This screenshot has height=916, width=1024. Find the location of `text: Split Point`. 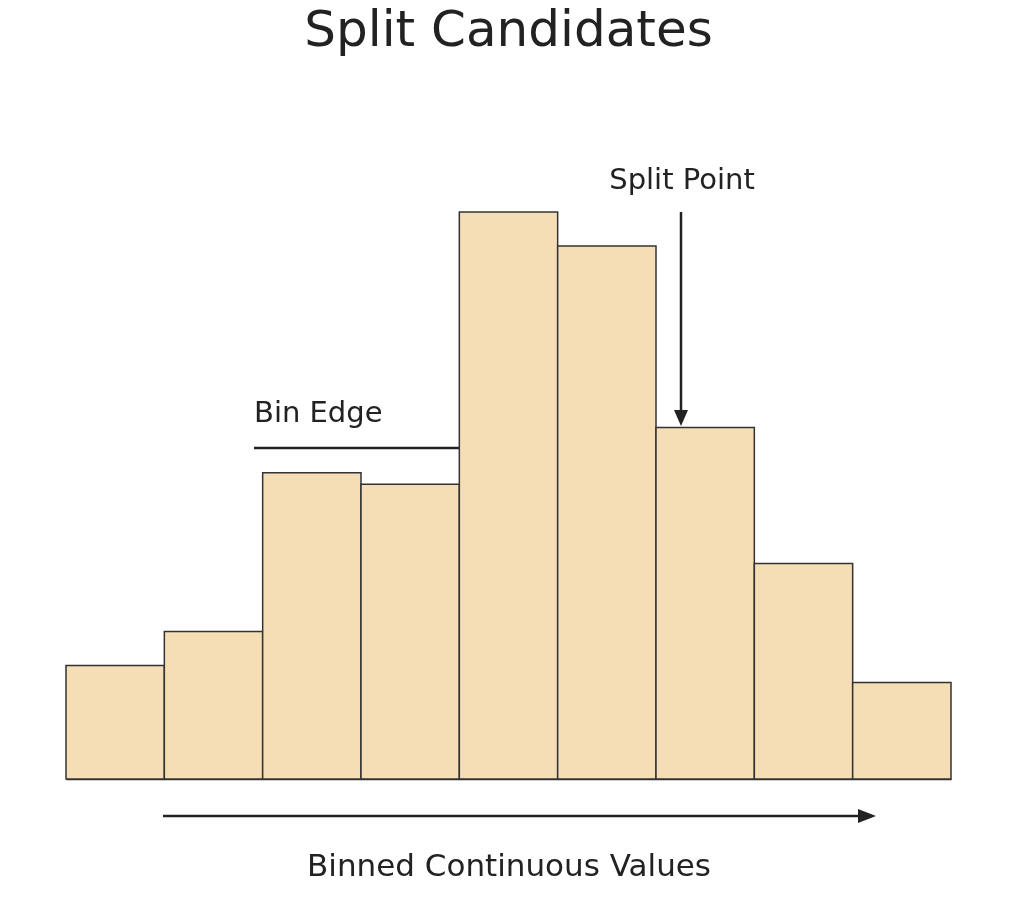

text: Split Point is located at coordinates (682, 179).